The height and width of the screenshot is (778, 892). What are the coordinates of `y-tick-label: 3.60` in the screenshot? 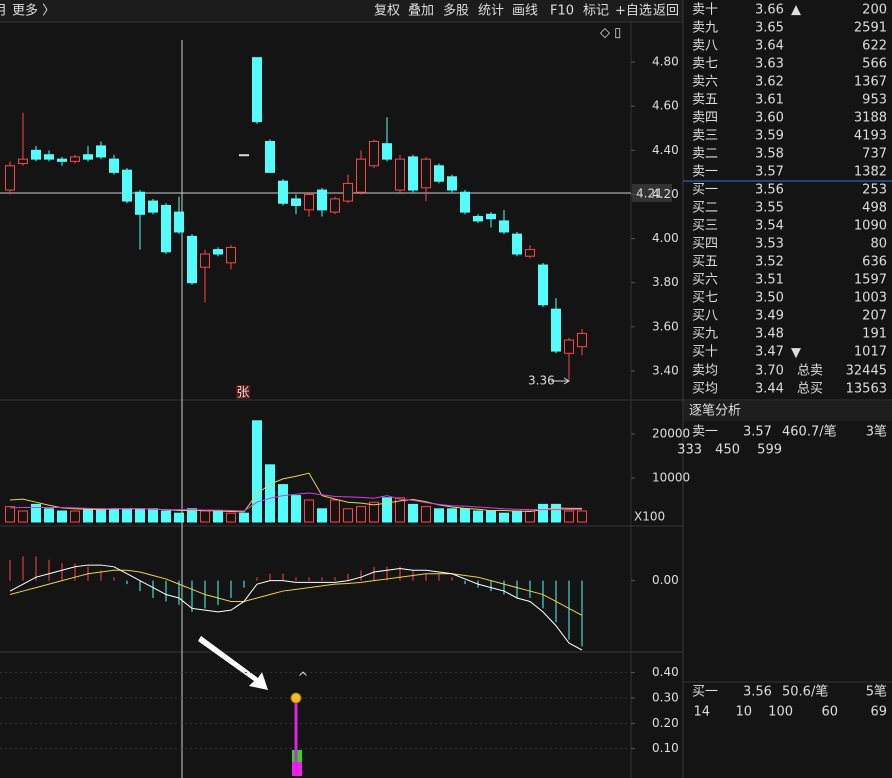 It's located at (665, 326).